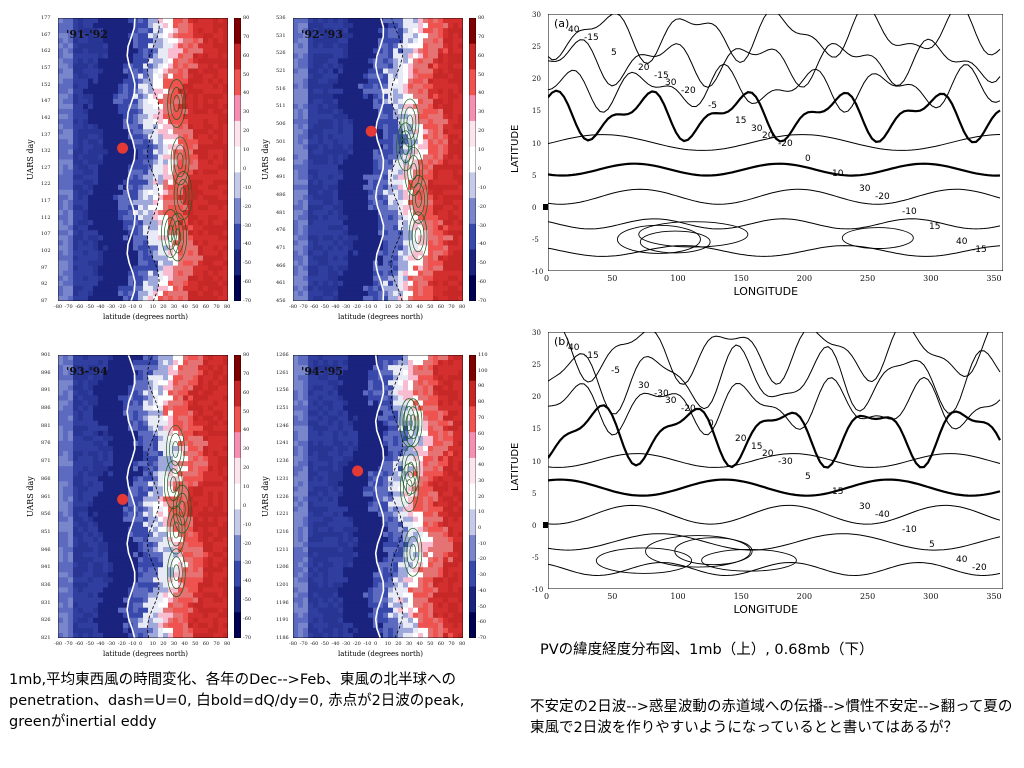  Describe the element at coordinates (482, 575) in the screenshot. I see `colorbar-tick-label: -30` at that location.